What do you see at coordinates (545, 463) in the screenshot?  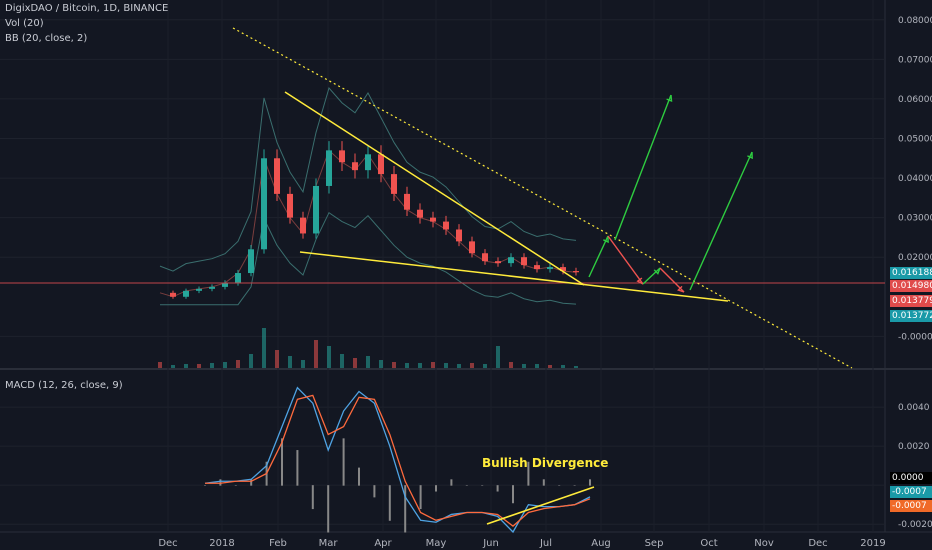 I see `bullish-divergence-label: Bullish Divergence` at bounding box center [545, 463].